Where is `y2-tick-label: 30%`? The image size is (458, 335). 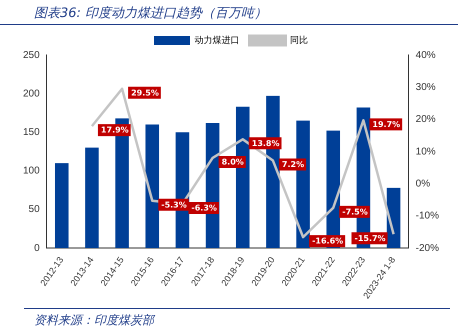 y2-tick-label: 30% is located at coordinates (426, 87).